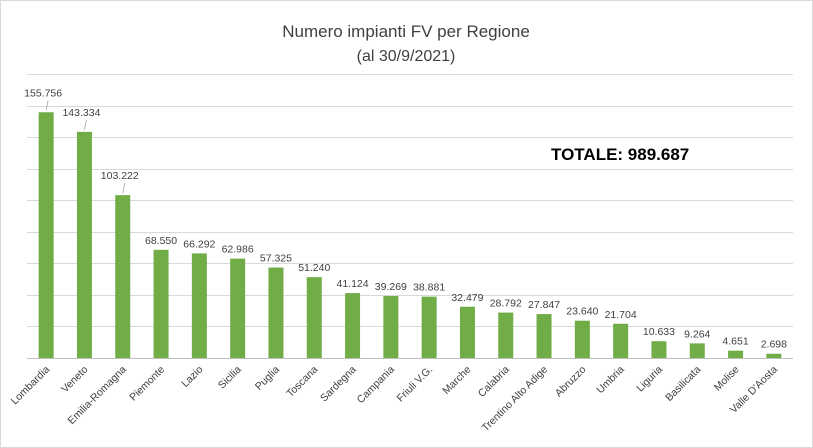 This screenshot has height=448, width=813. I want to click on data-label: 21.704, so click(621, 315).